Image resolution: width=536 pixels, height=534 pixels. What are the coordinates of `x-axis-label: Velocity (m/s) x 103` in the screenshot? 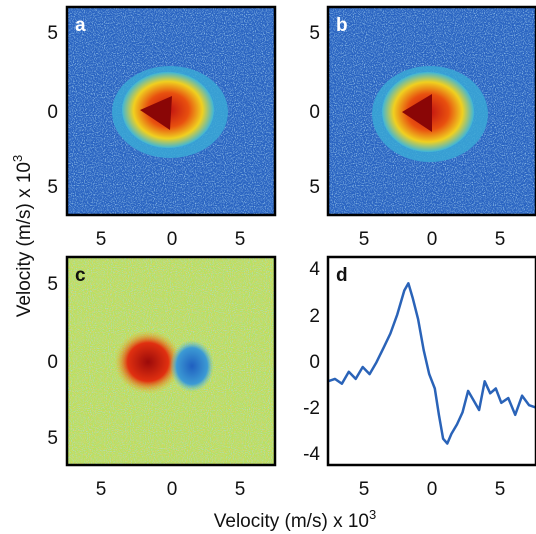 It's located at (295, 519).